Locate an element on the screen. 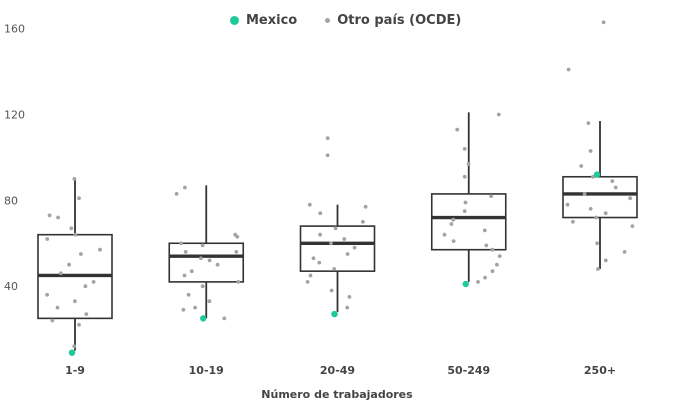 Image resolution: width=674 pixels, height=403 pixels. x-tick-label: 250+ is located at coordinates (600, 370).